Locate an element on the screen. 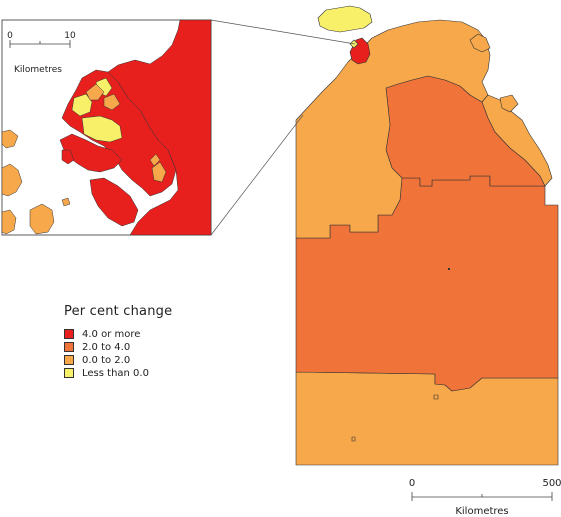 Image resolution: width=561 pixels, height=517 pixels. legend-label: 0.0 to 2.0 is located at coordinates (106, 360).